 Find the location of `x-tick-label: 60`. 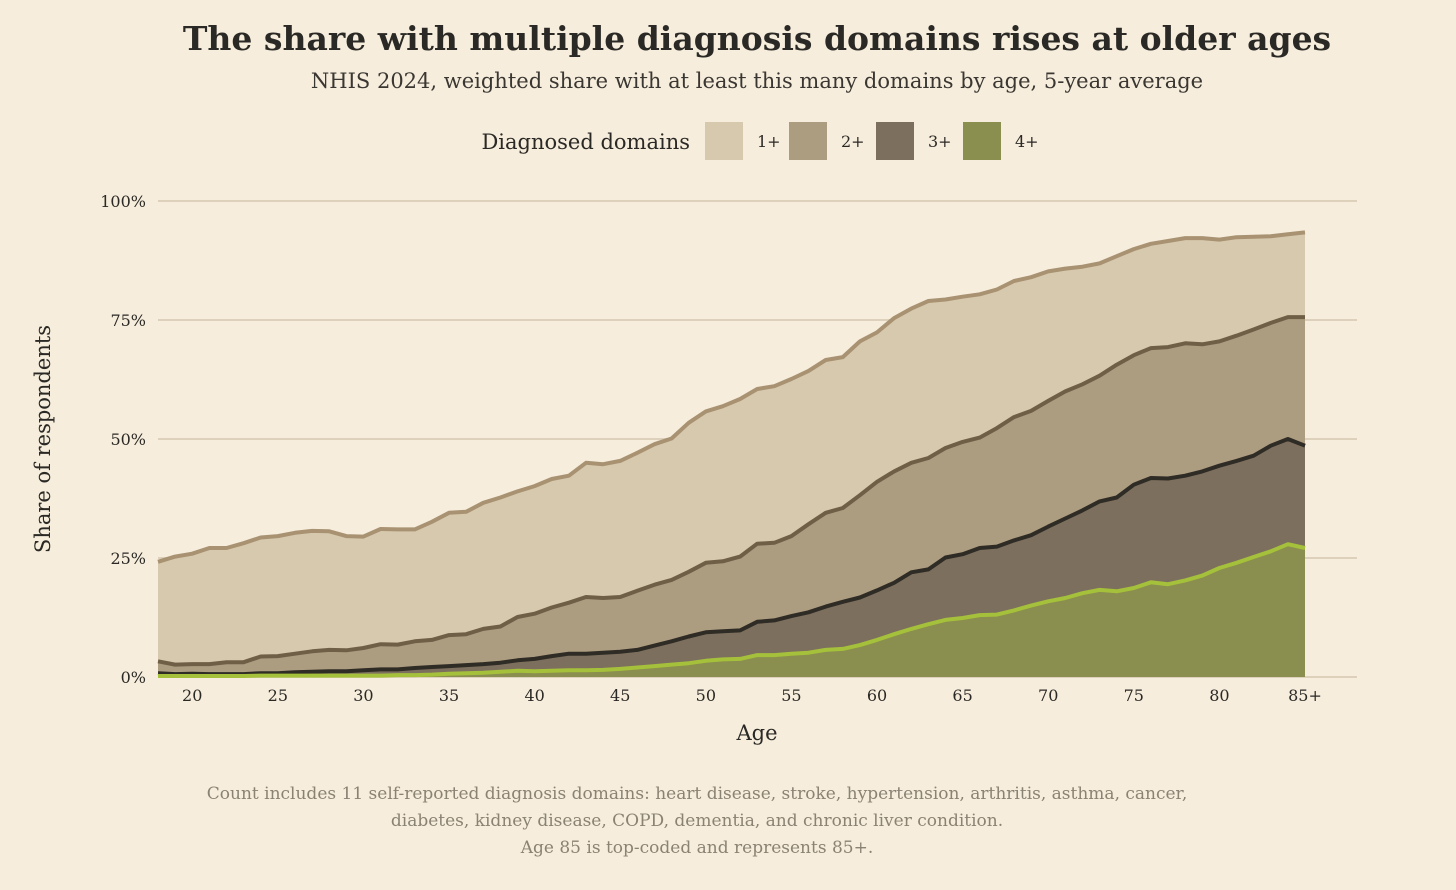

x-tick-label: 60 is located at coordinates (877, 695).